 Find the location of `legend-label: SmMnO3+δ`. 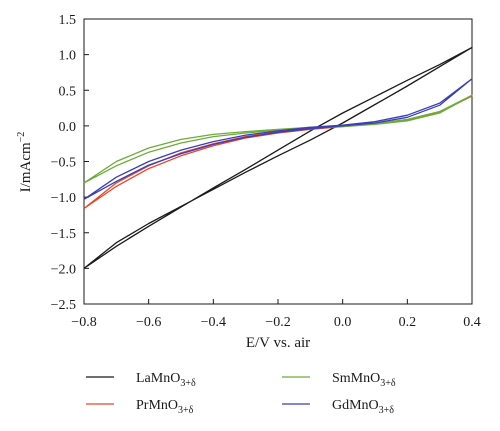

legend-label: SmMnO3+δ is located at coordinates (364, 380).